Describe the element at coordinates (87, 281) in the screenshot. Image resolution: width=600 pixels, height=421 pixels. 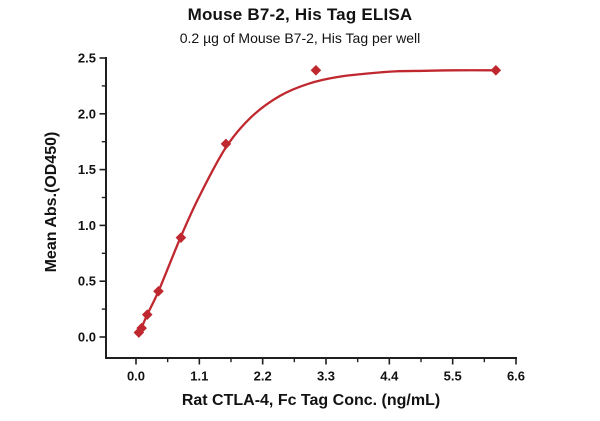
I see `y-tick-label: 0.5` at that location.